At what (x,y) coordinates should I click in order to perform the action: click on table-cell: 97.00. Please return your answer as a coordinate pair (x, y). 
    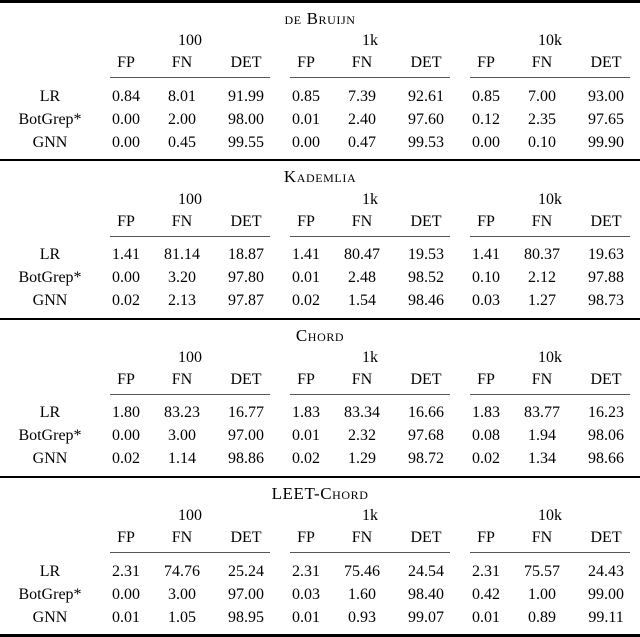
    Looking at the image, I should click on (246, 594).